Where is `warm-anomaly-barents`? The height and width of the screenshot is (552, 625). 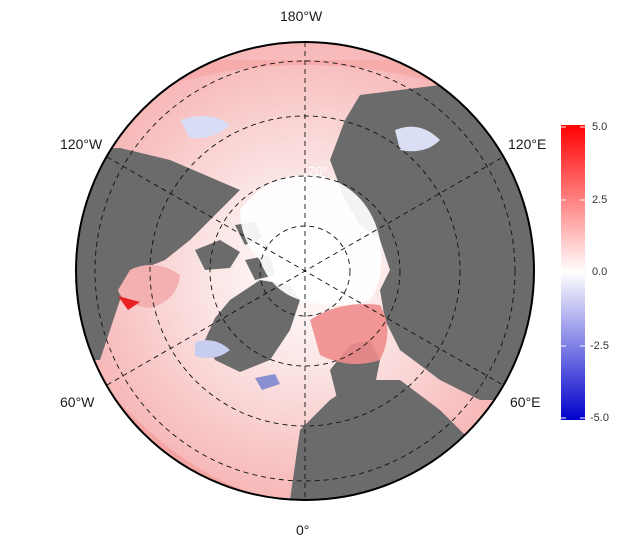
warm-anomaly-barents is located at coordinates (349, 334).